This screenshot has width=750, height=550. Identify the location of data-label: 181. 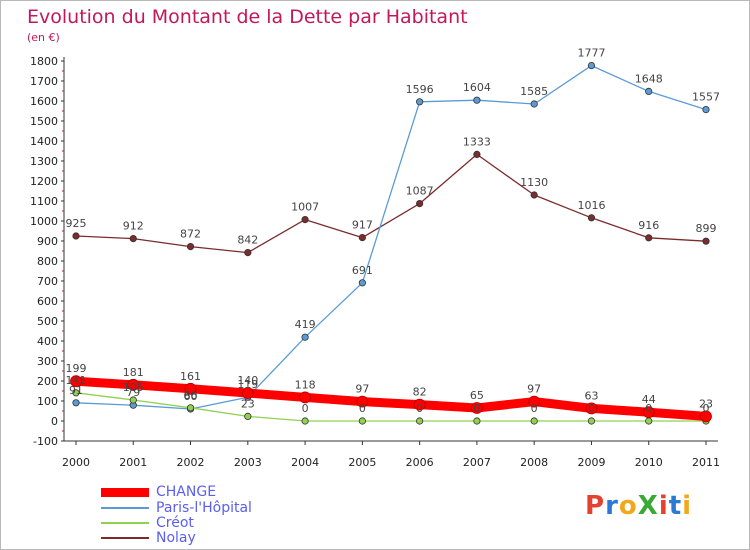
(133, 372).